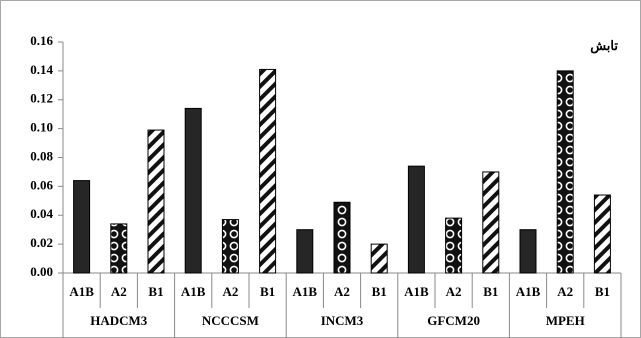 The height and width of the screenshot is (338, 641). I want to click on y-tick-label: 0.00, so click(41, 271).